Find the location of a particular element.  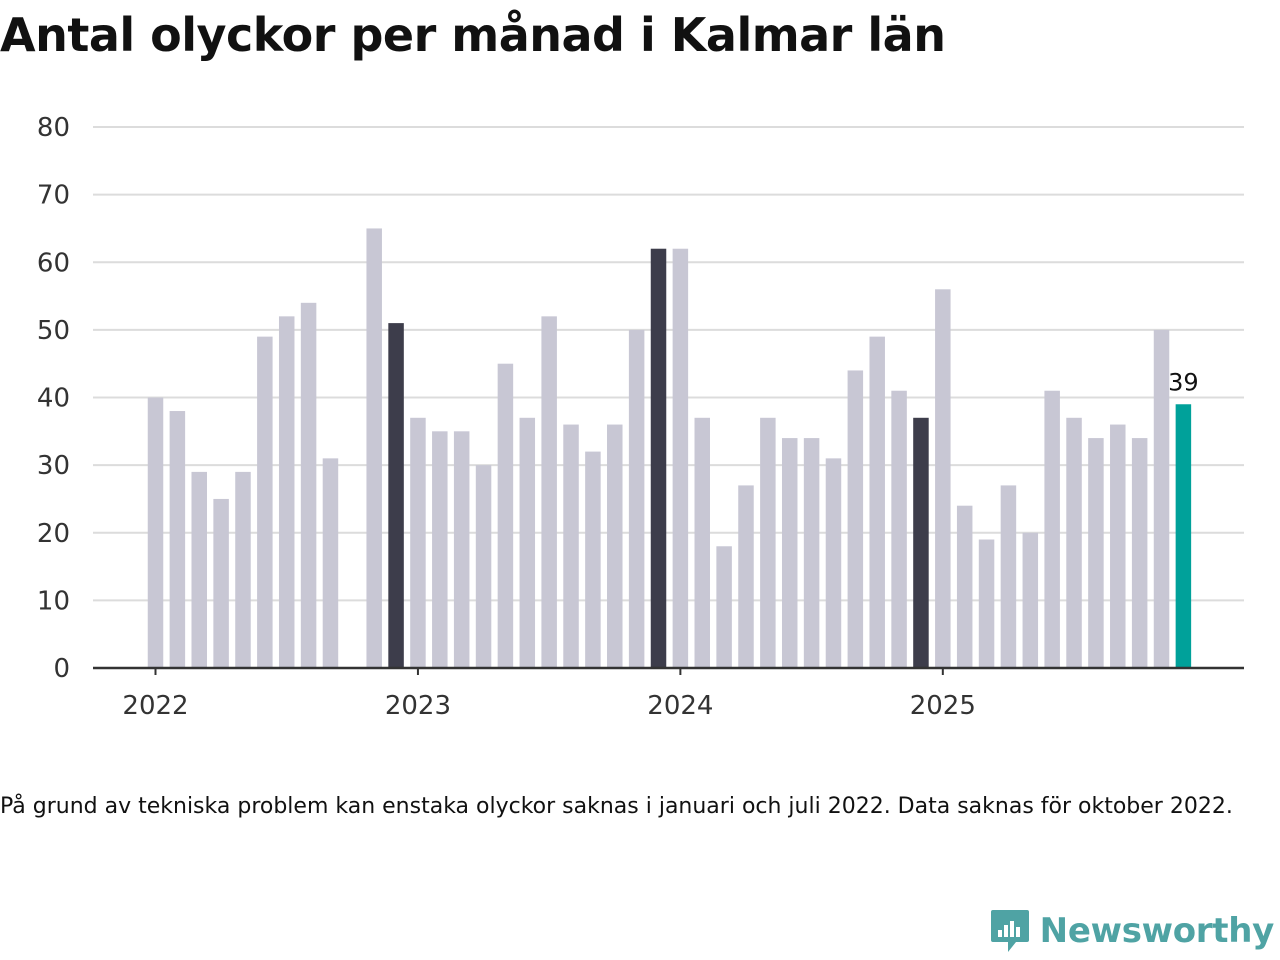

y-tick-label: 70 is located at coordinates (53, 196).